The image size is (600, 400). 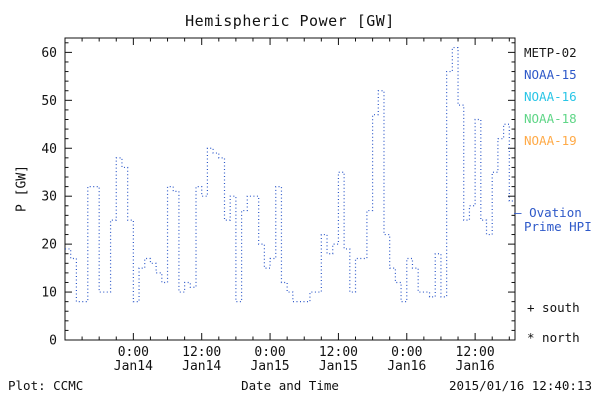 What do you see at coordinates (290, 385) in the screenshot?
I see `x-axis-label: Date and Time` at bounding box center [290, 385].